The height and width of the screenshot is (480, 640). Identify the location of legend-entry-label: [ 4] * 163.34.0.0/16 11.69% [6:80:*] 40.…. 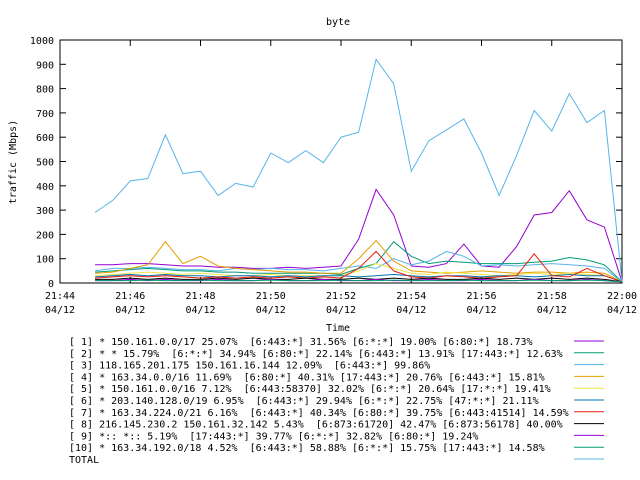
(307, 377).